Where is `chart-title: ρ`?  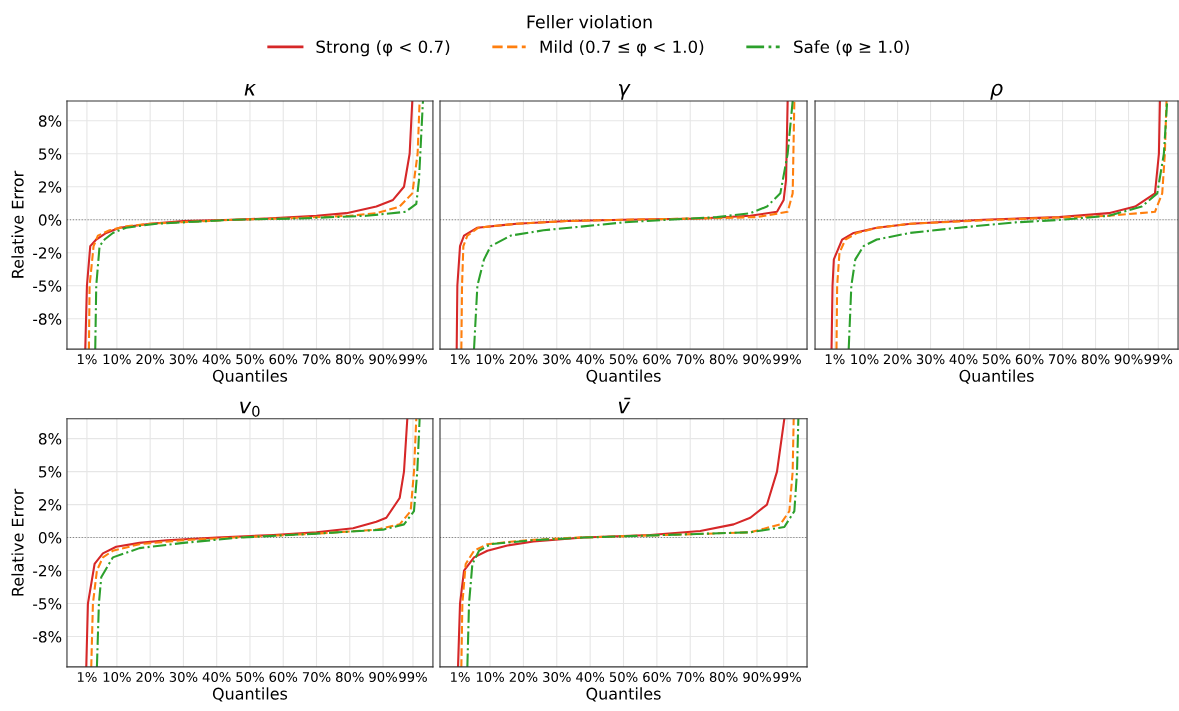 chart-title: ρ is located at coordinates (996, 91).